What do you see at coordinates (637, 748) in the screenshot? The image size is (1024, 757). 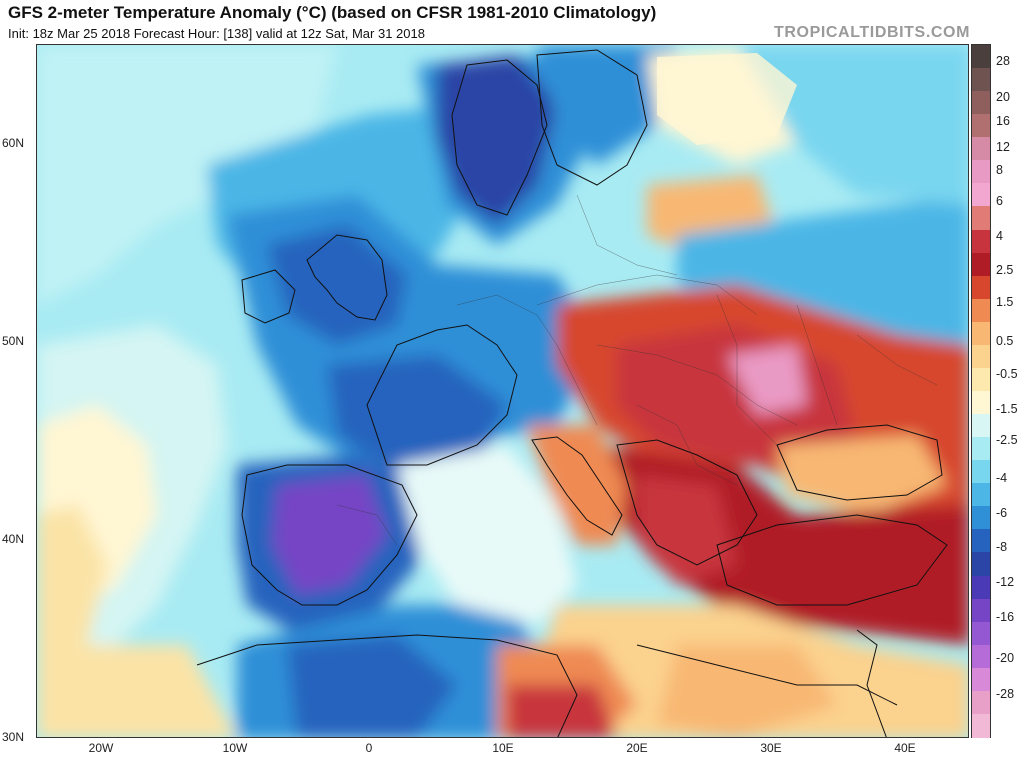 I see `lon-label-20e: 20E` at bounding box center [637, 748].